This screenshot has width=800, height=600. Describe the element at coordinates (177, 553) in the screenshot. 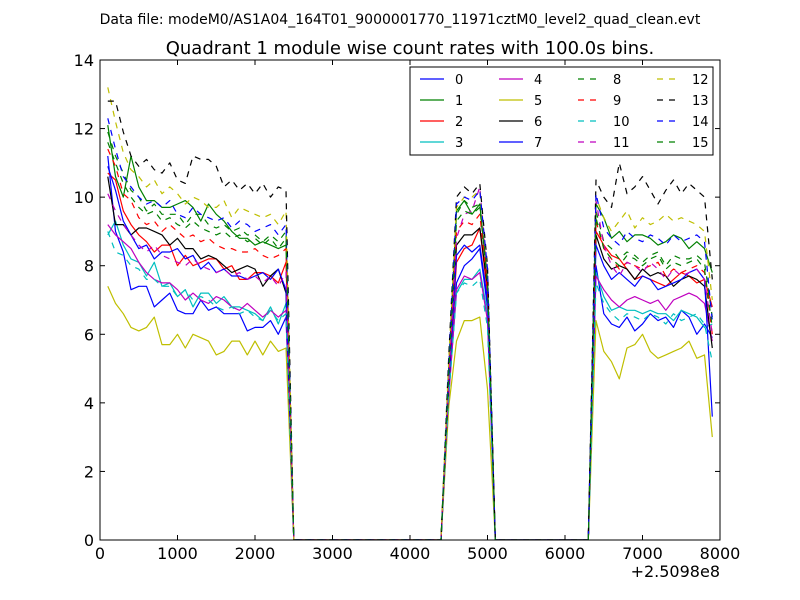

I see `x-tick-label: 1000` at that location.